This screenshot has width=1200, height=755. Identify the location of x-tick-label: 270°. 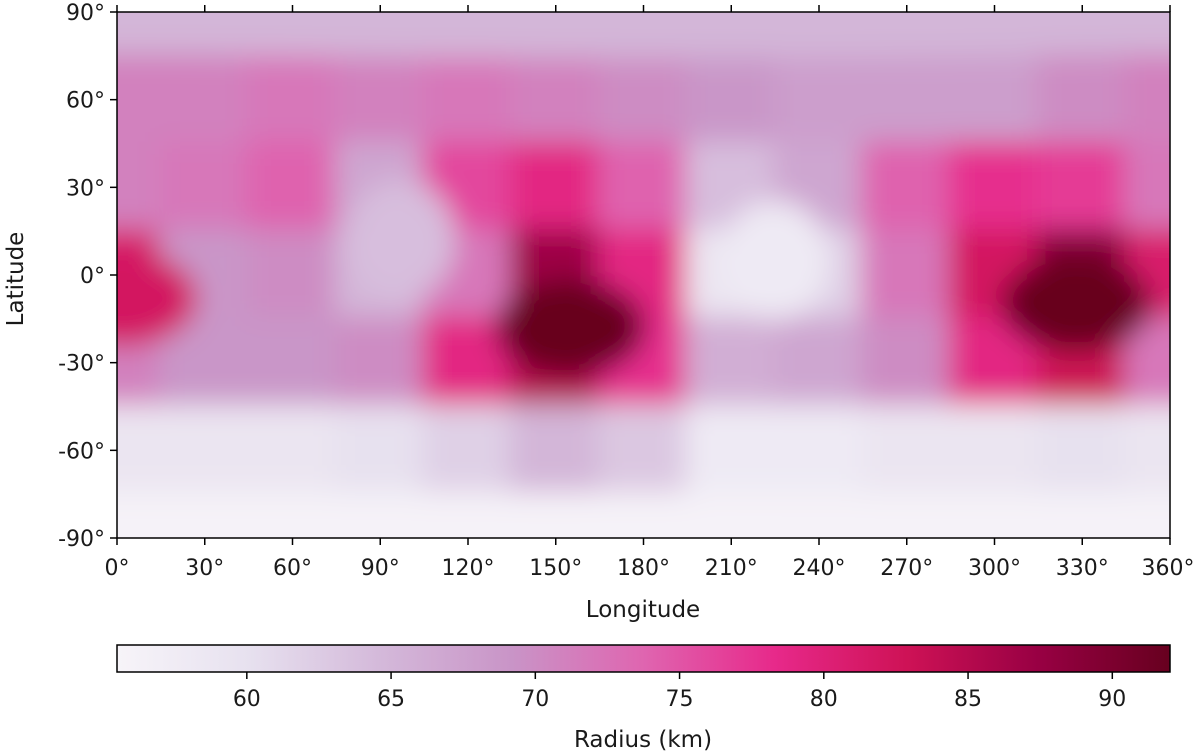
(906, 568).